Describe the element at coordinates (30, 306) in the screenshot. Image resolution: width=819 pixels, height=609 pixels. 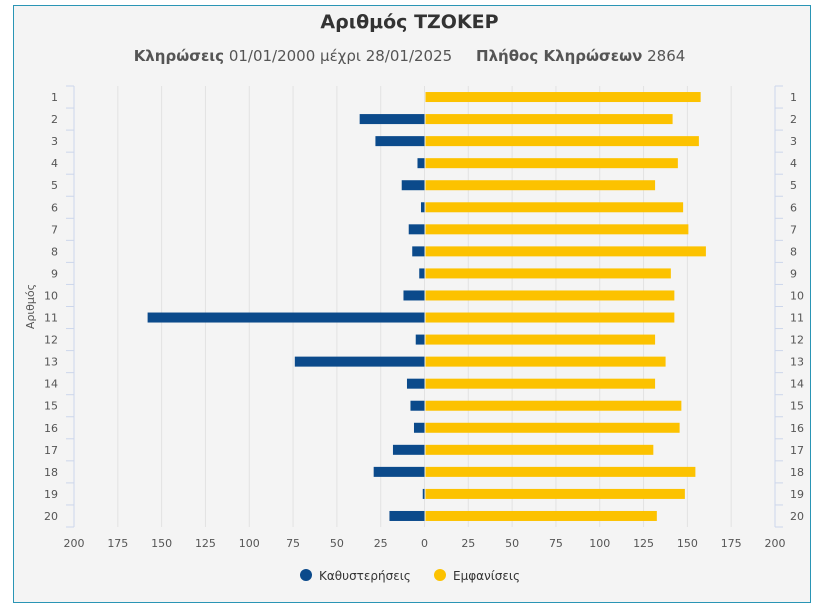
I see `y-axis-title: Αριθμός` at that location.